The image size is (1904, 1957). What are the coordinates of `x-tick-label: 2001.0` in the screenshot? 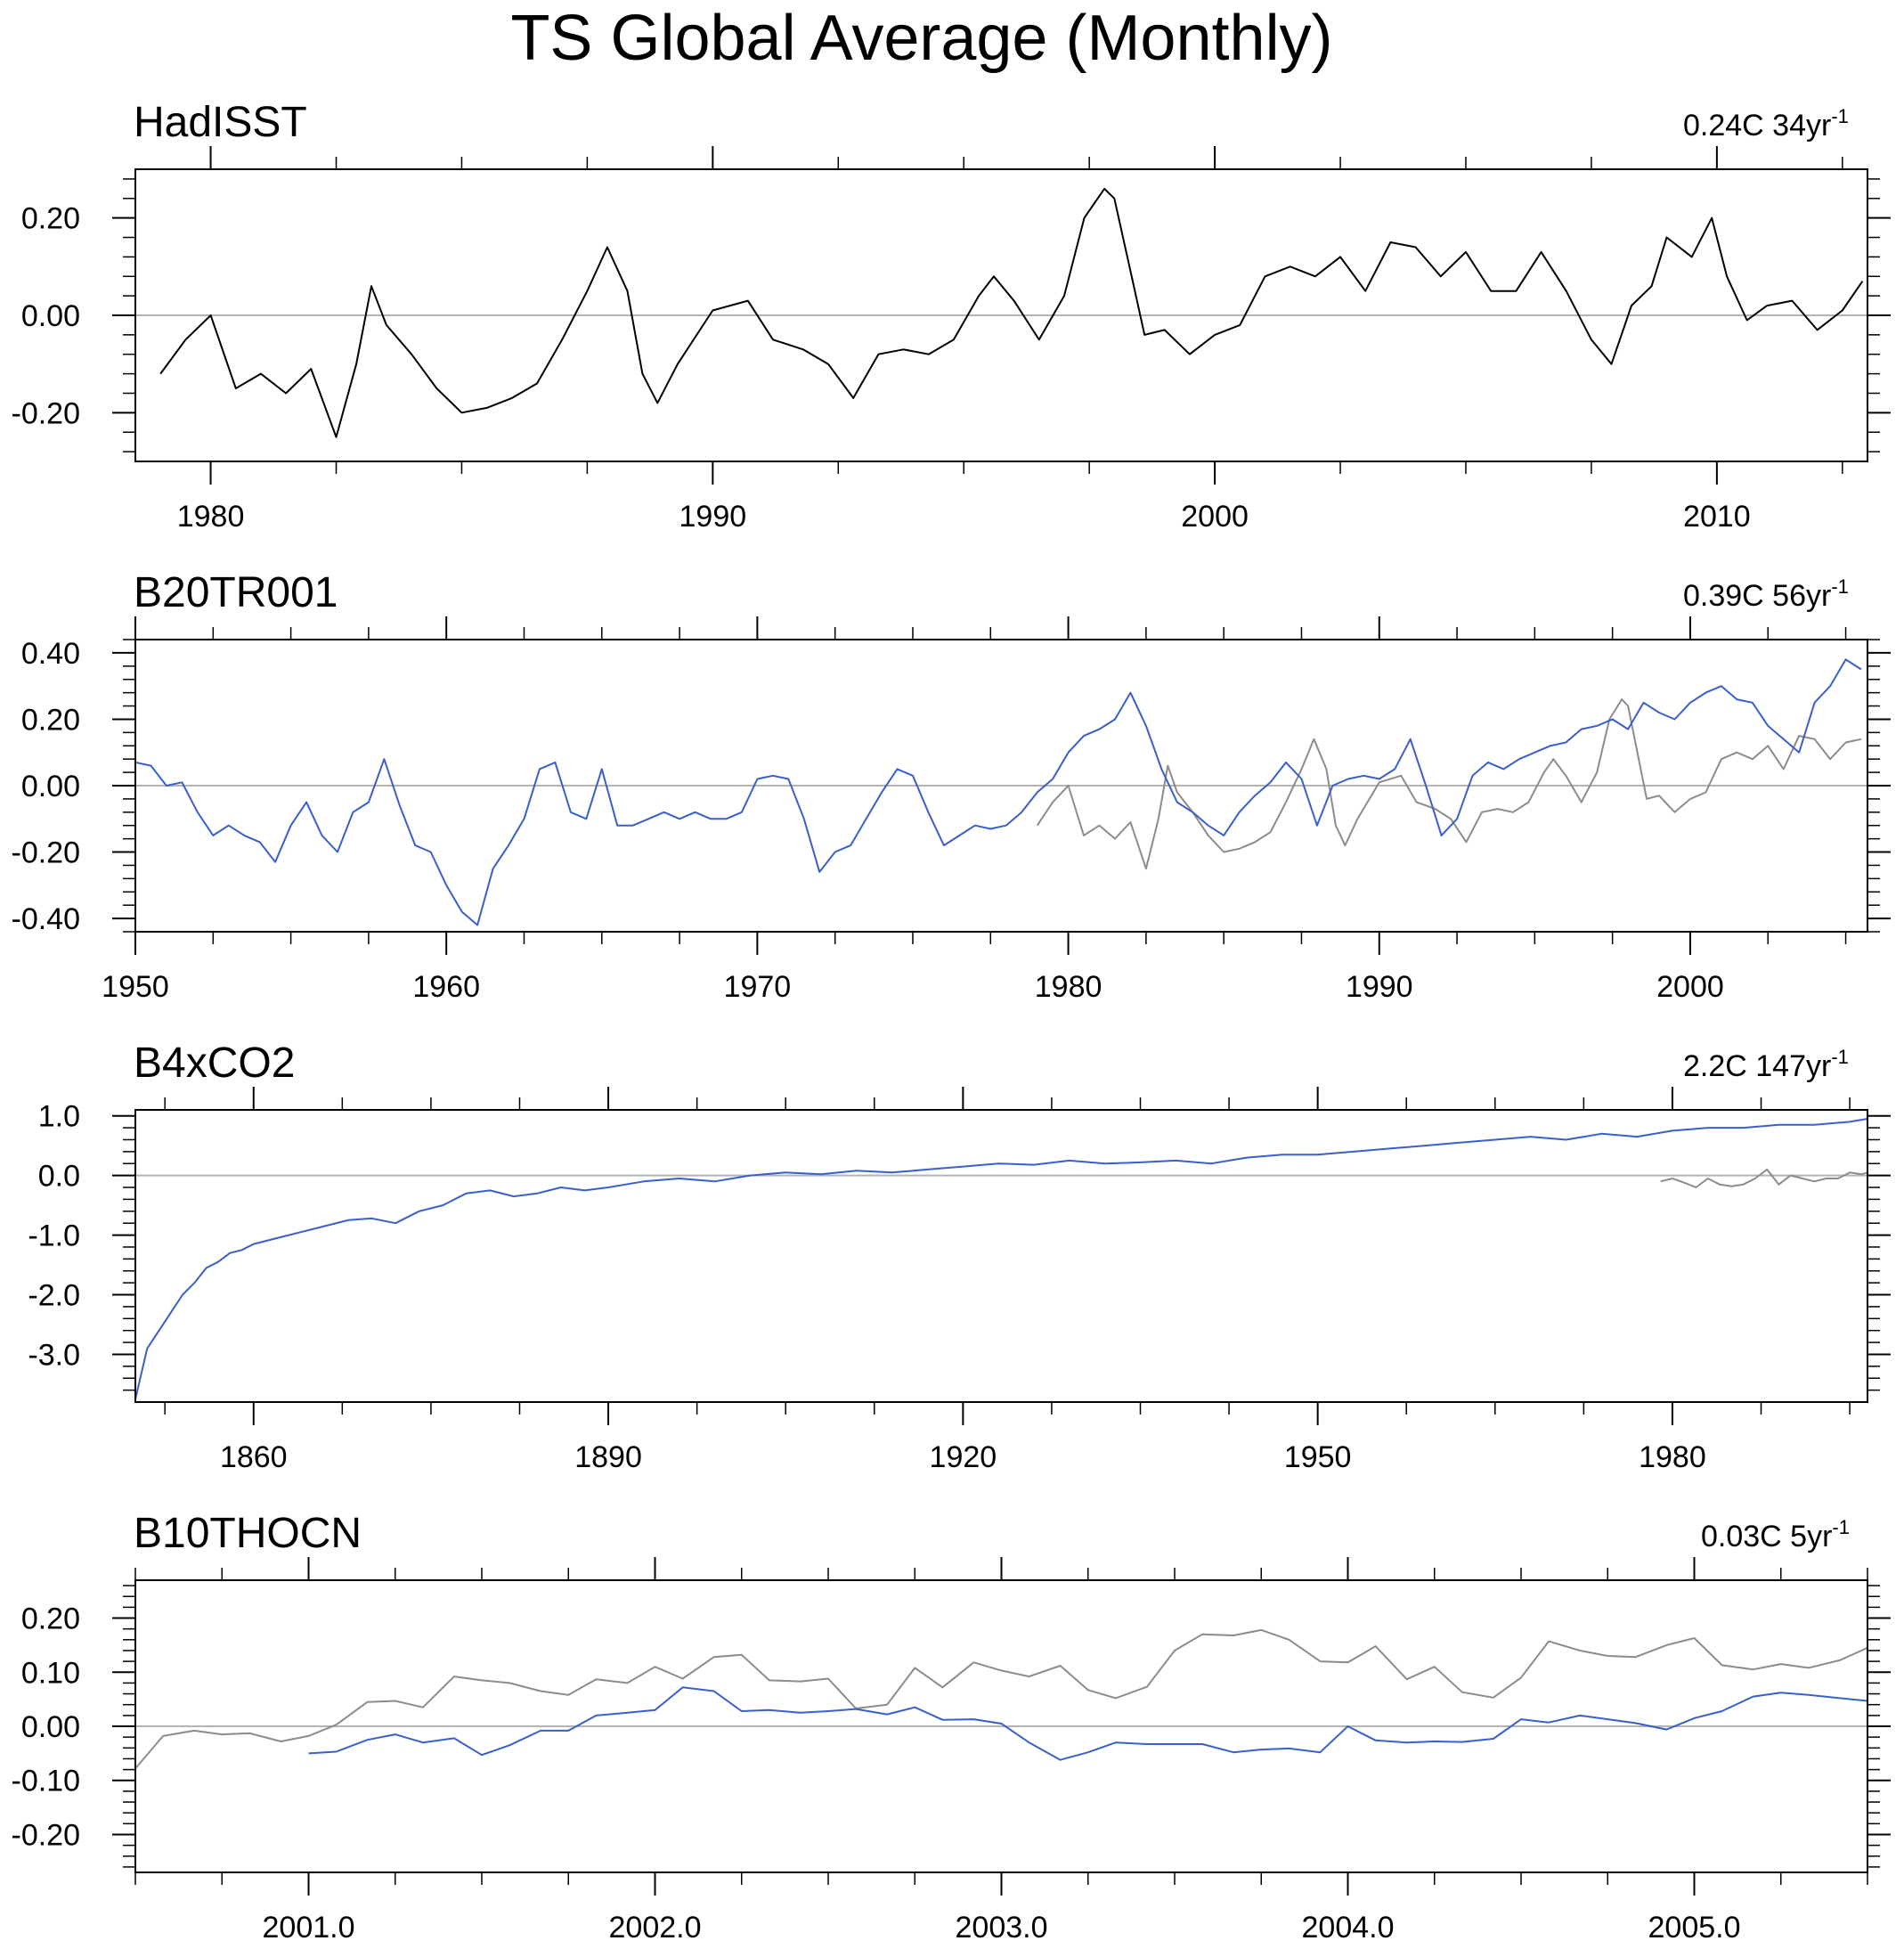 It's located at (309, 1928).